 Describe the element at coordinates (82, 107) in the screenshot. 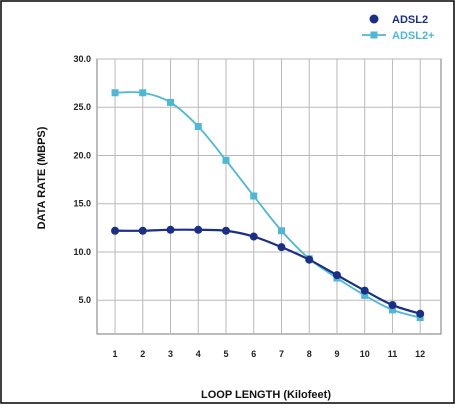

I see `y-tick-label: 25.0` at that location.